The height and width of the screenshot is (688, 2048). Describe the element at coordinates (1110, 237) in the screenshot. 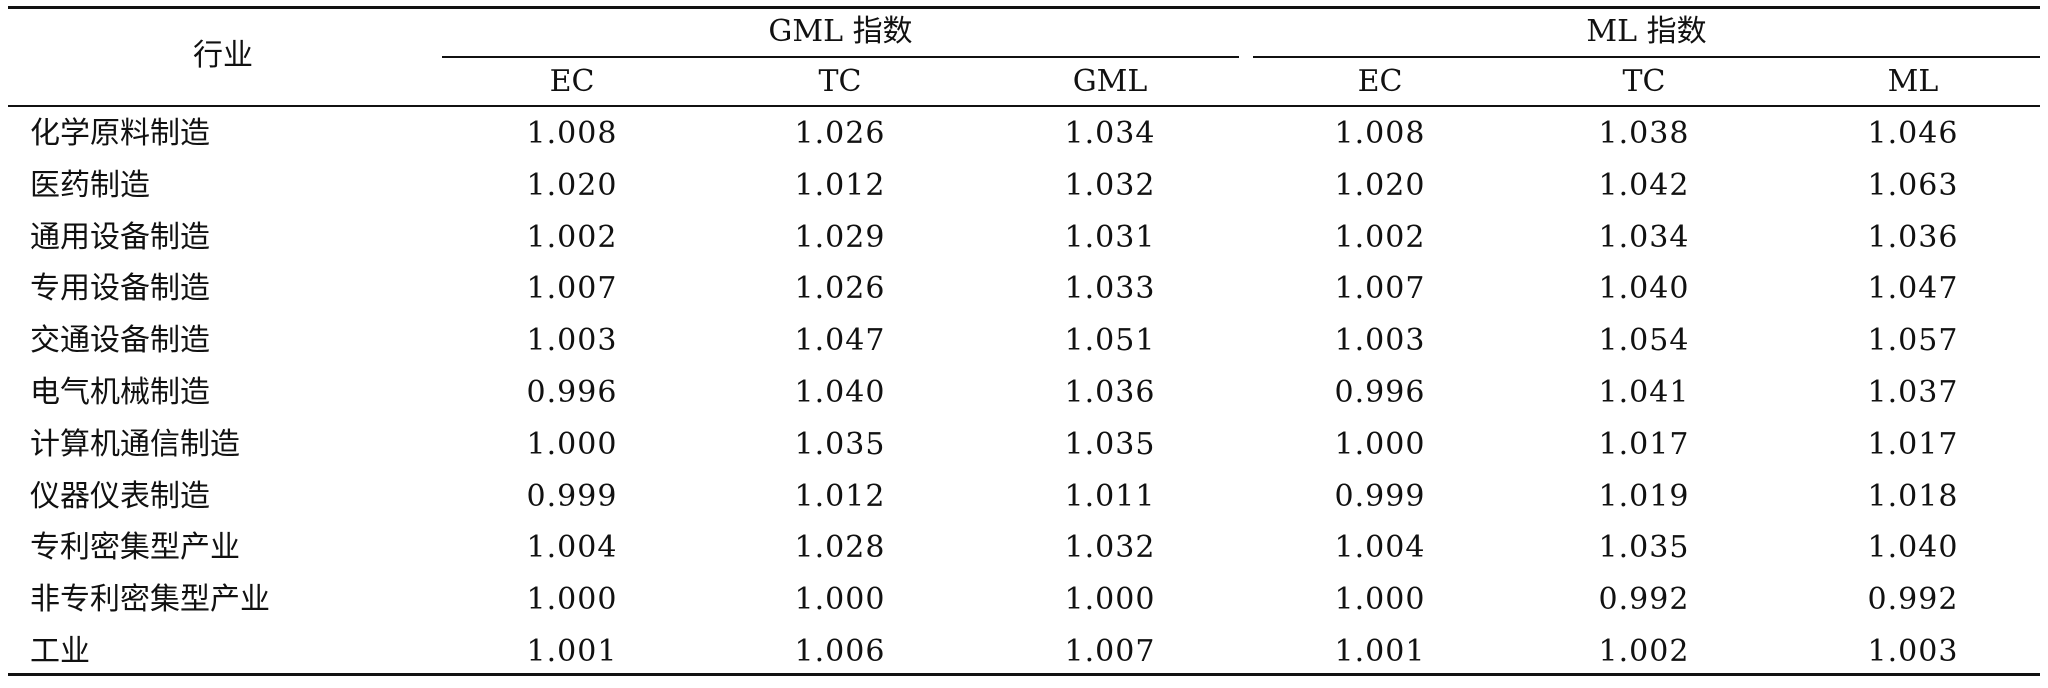

I see `value-cell: 1.031` at that location.